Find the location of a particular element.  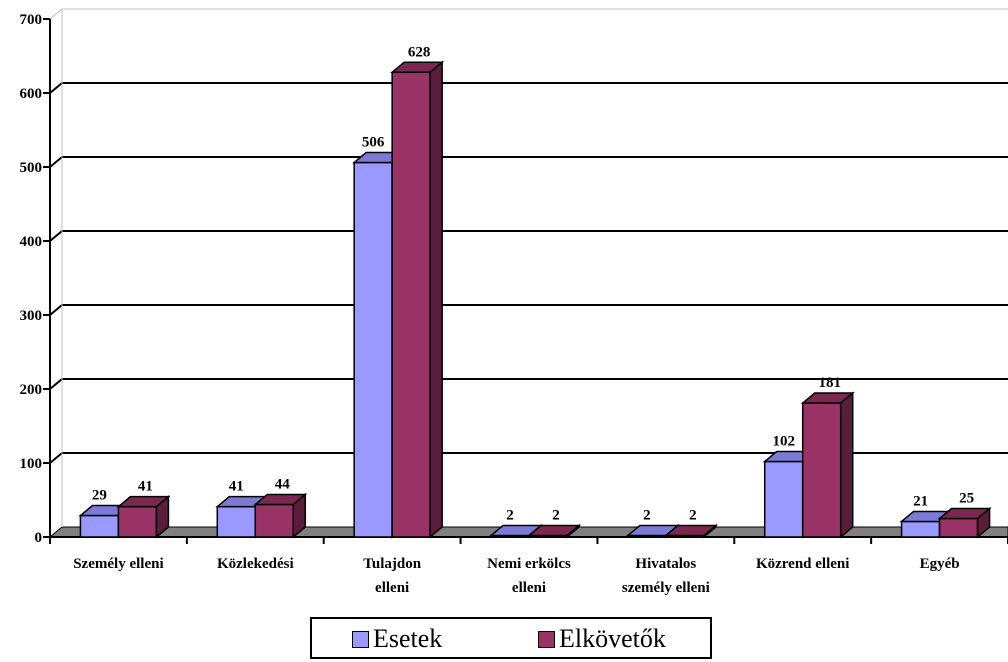

y-tick-label-400: 400 is located at coordinates (31, 242).